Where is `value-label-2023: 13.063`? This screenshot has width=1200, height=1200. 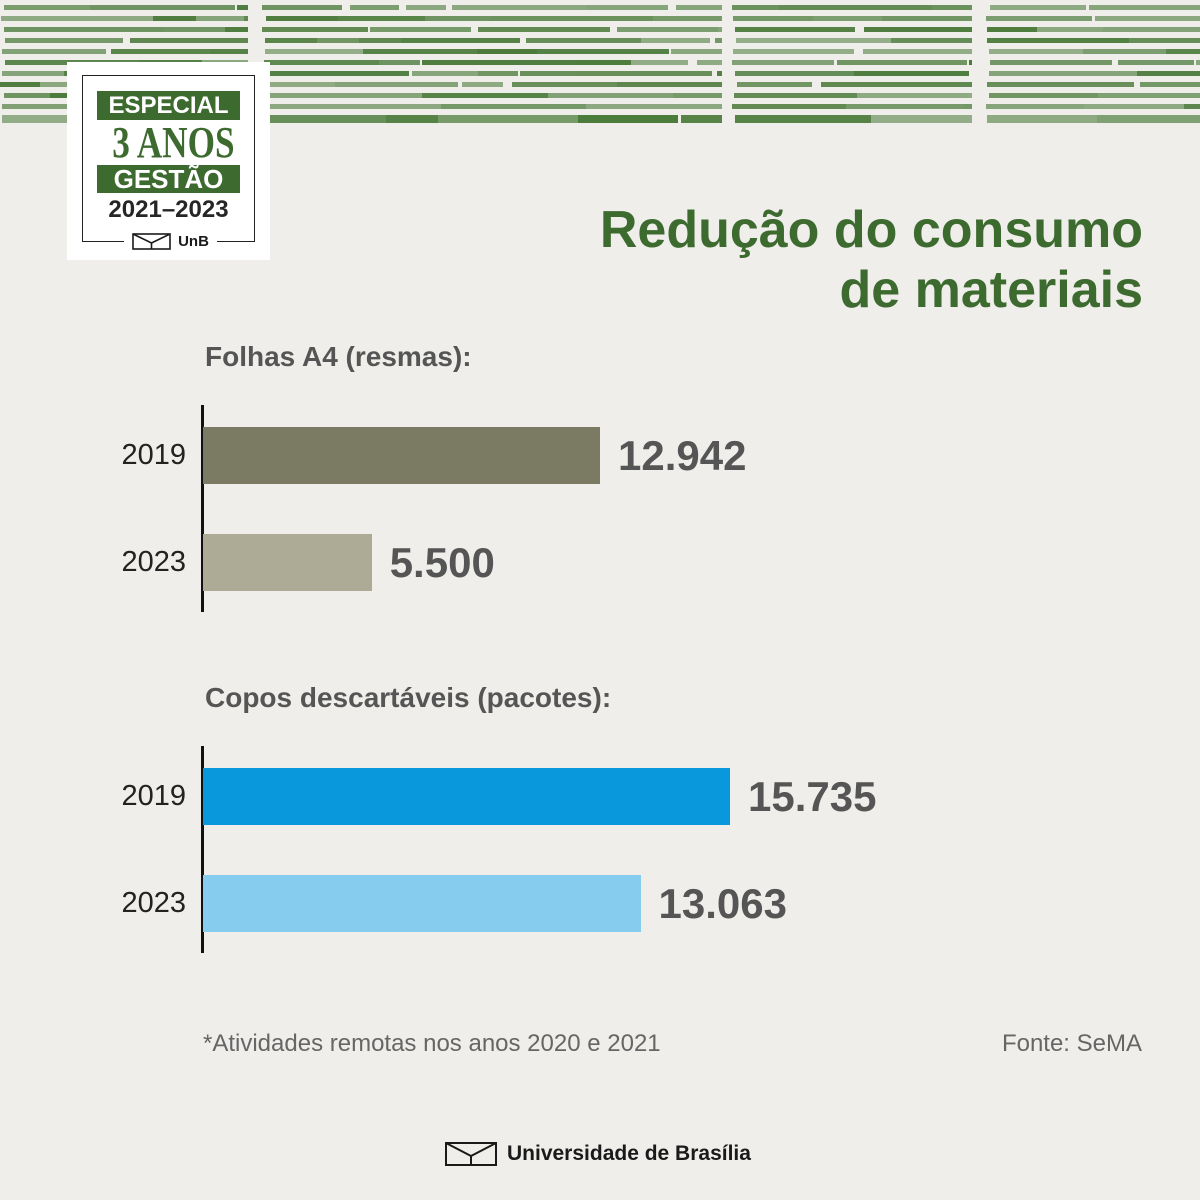
value-label-2023: 13.063 is located at coordinates (722, 903).